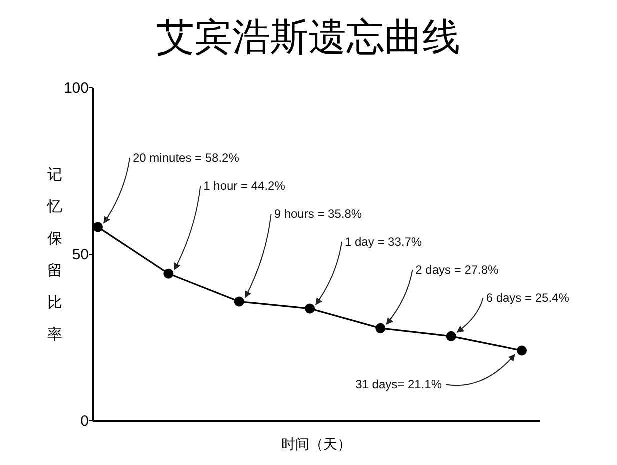 This screenshot has height=465, width=617. What do you see at coordinates (528, 298) in the screenshot?
I see `data-label: 6 days = 25.4%` at bounding box center [528, 298].